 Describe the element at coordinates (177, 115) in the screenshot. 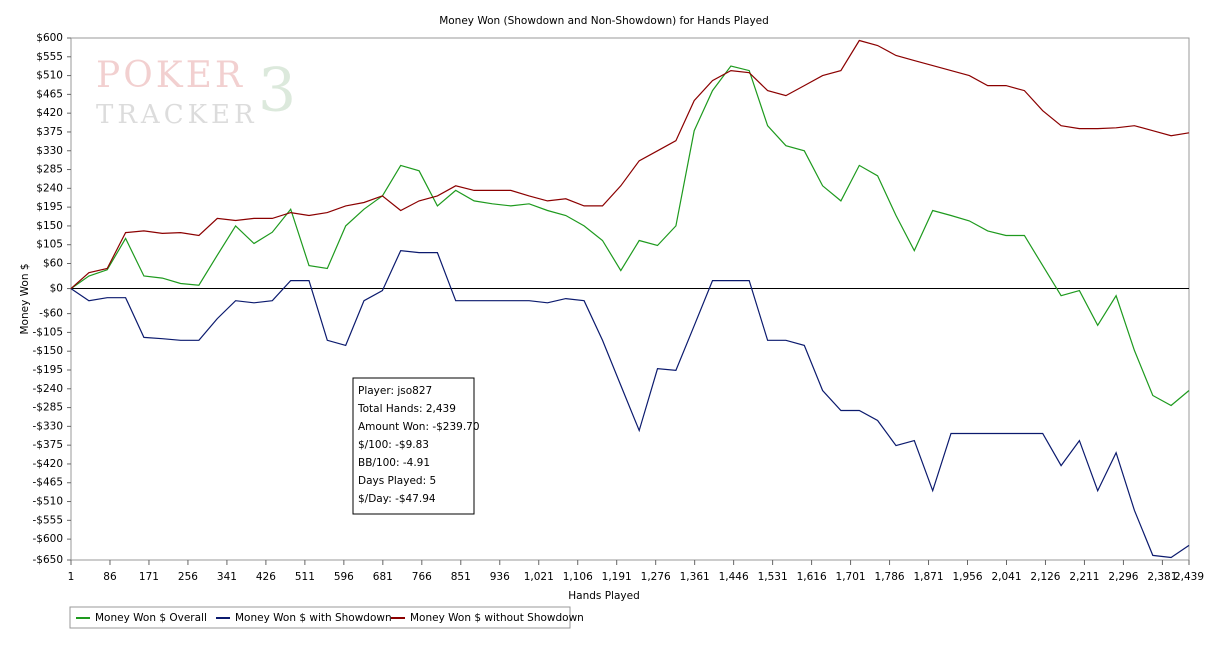

I see `logo-text: TRACKER` at that location.